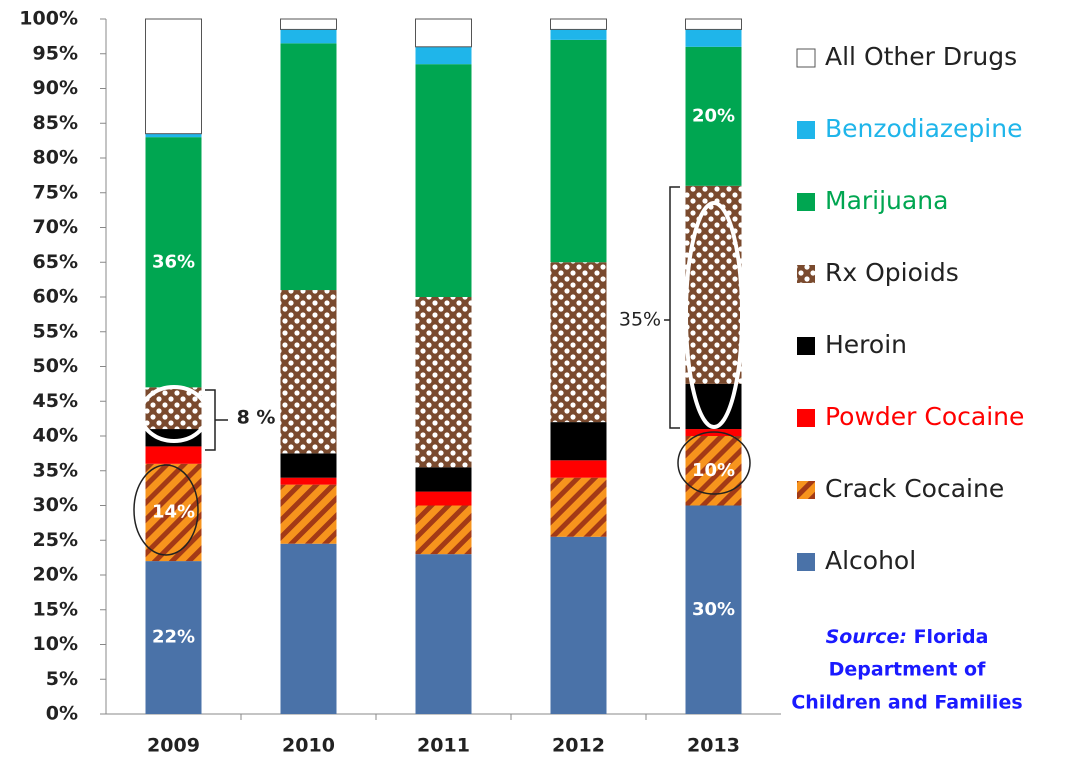 This screenshot has height=759, width=1066. I want to click on data-label: 20%, so click(713, 115).